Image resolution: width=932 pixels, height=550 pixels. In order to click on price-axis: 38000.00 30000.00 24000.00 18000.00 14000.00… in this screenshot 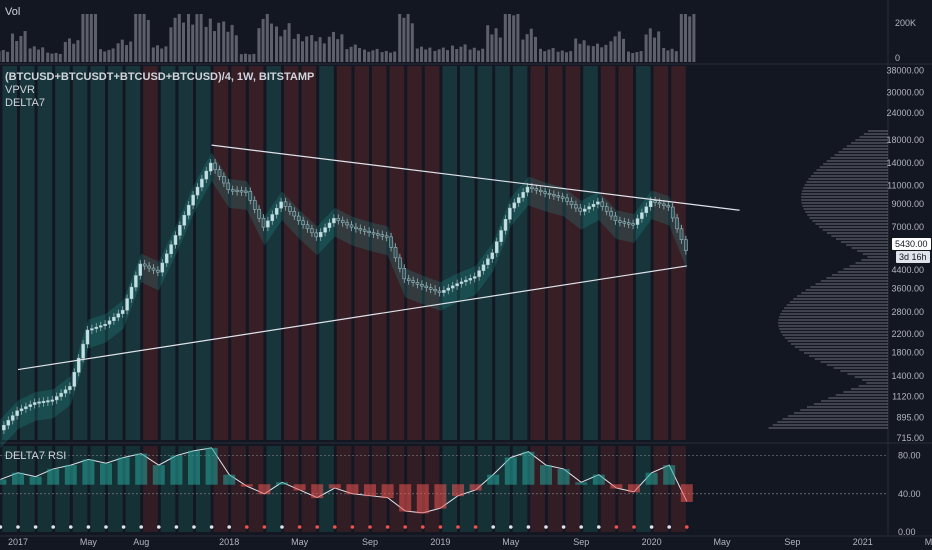, I will do `click(905, 277)`.